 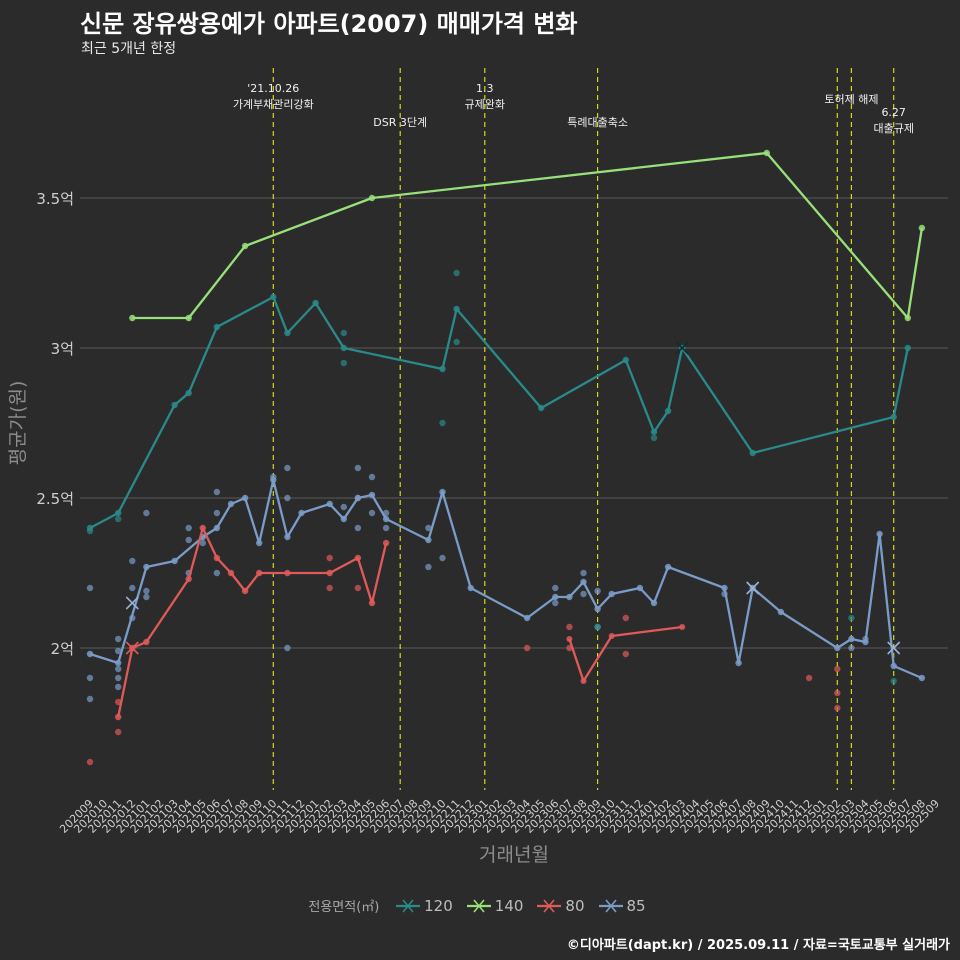 I want to click on y-tick-label: 3.5억, so click(x=55, y=199).